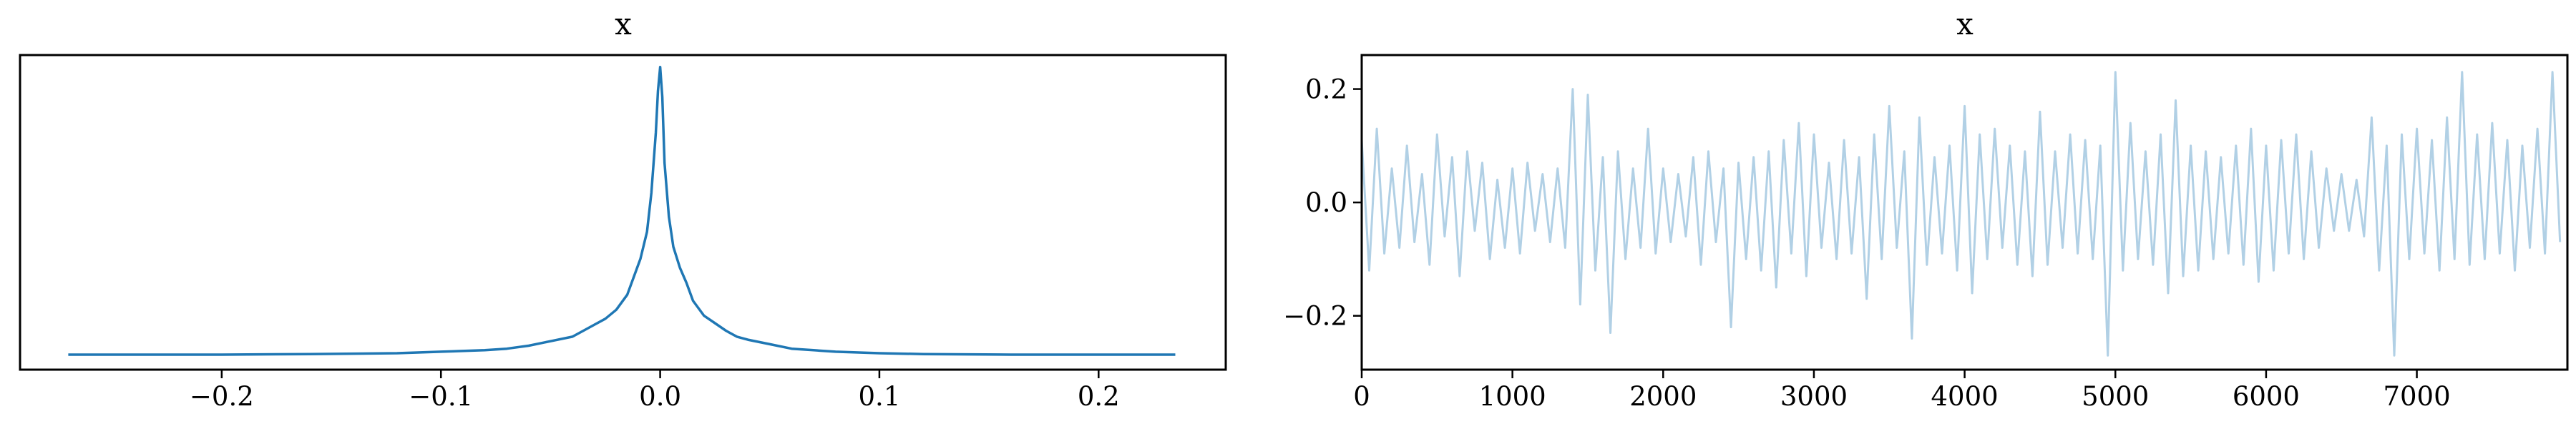 Image resolution: width=2576 pixels, height=429 pixels. What do you see at coordinates (1902, 391) in the screenshot?
I see `trace-x-axis: 0 1000 2000 3000 4000 5000 6000 7000` at bounding box center [1902, 391].